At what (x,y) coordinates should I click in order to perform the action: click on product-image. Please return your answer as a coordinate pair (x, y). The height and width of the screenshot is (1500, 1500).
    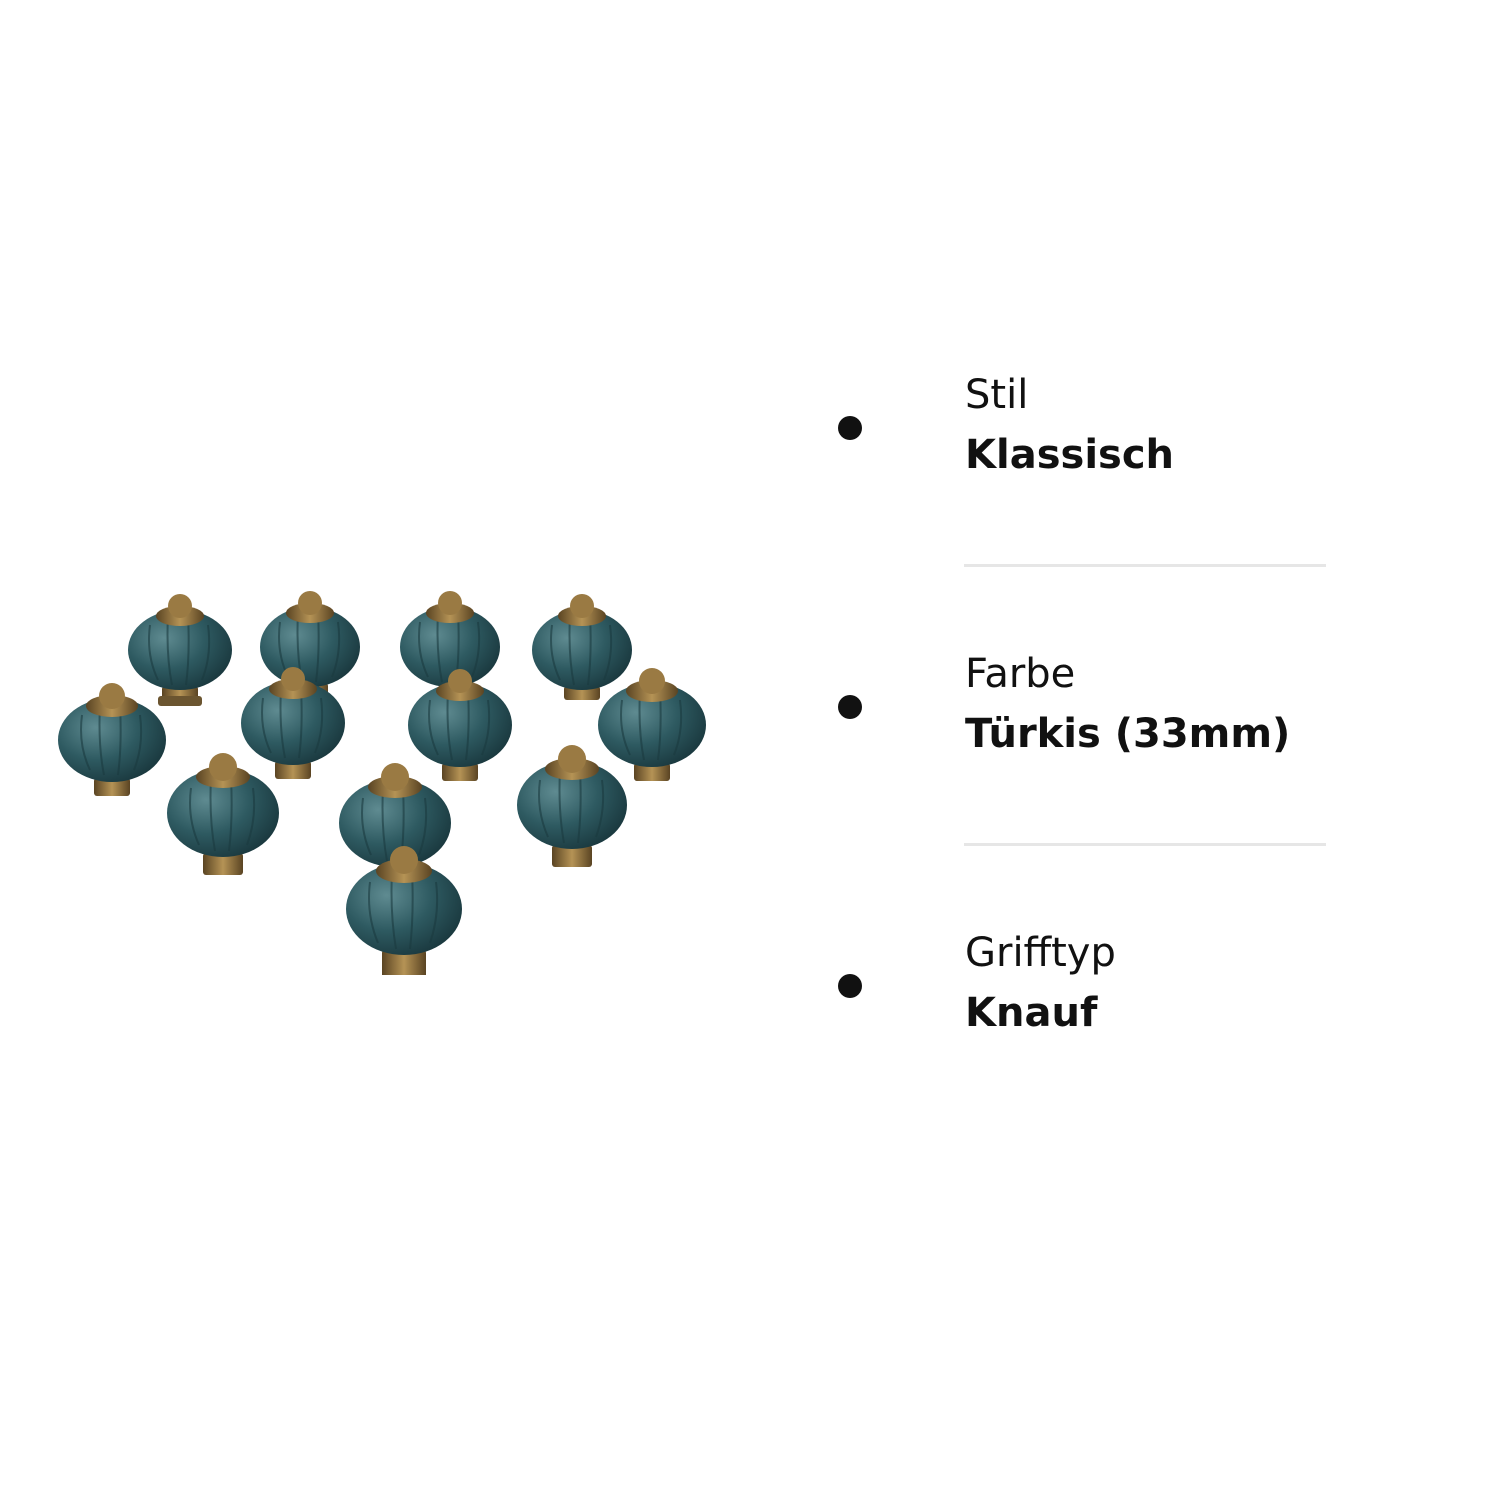
    Looking at the image, I should click on (385, 768).